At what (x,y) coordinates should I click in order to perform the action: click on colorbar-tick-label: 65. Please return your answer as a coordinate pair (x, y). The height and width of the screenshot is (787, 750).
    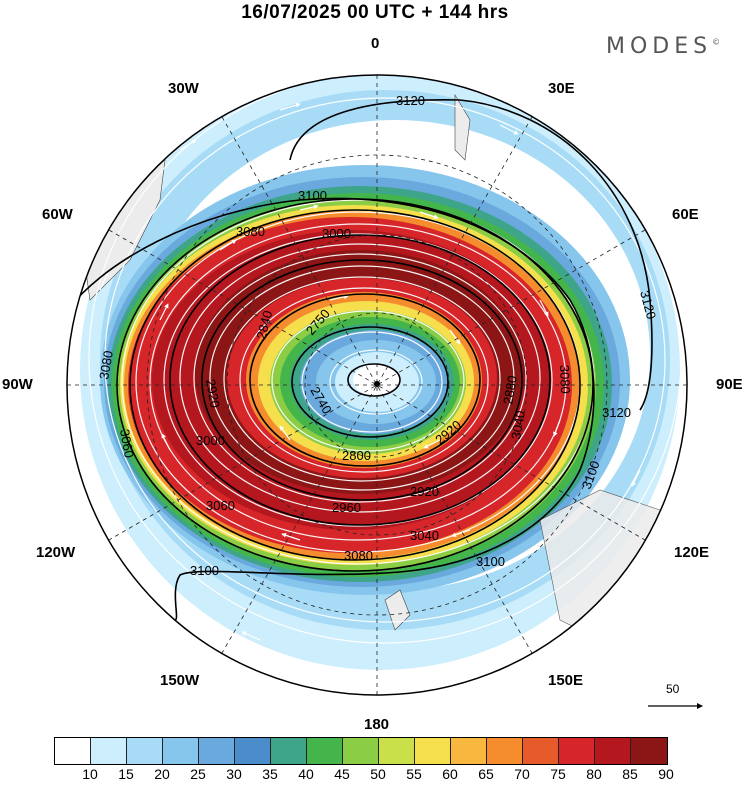
    Looking at the image, I should click on (486, 774).